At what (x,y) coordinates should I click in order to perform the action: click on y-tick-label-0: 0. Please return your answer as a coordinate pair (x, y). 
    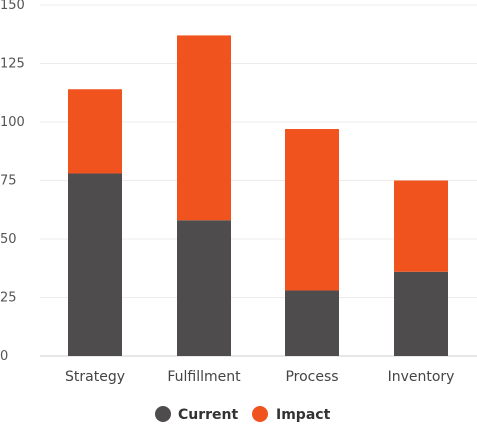
    Looking at the image, I should click on (4, 356).